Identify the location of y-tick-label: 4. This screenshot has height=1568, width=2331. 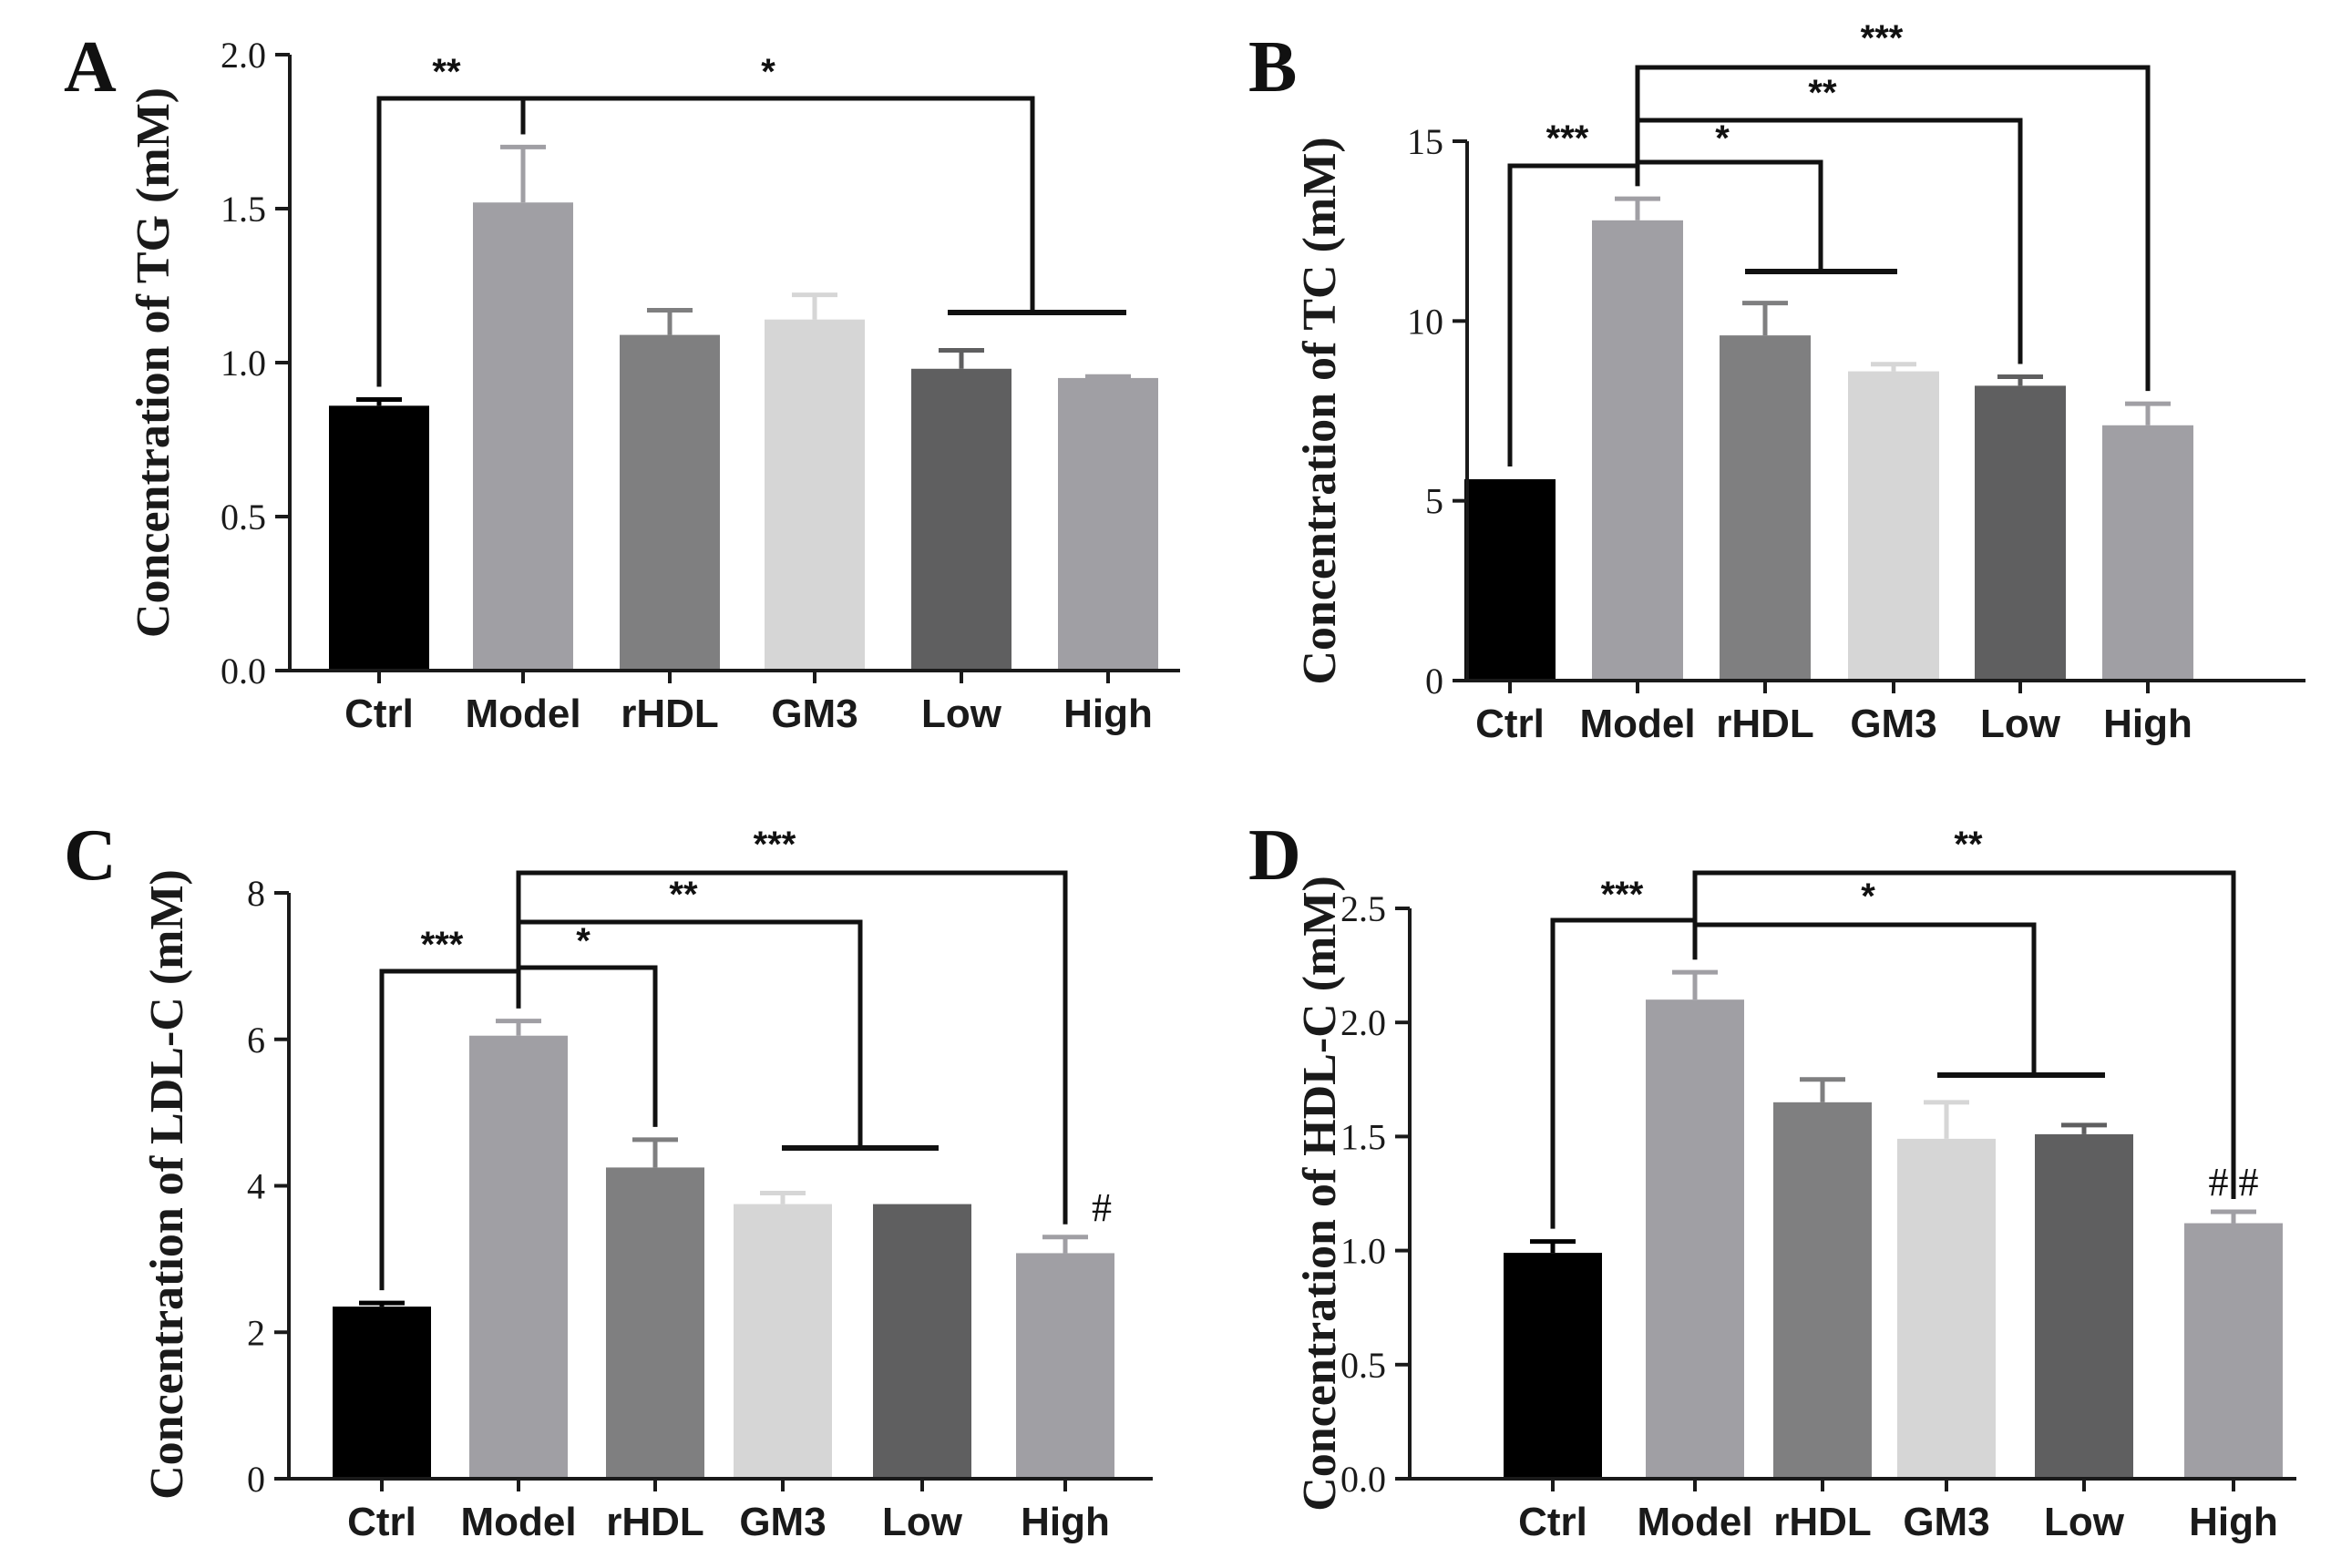
(256, 1186).